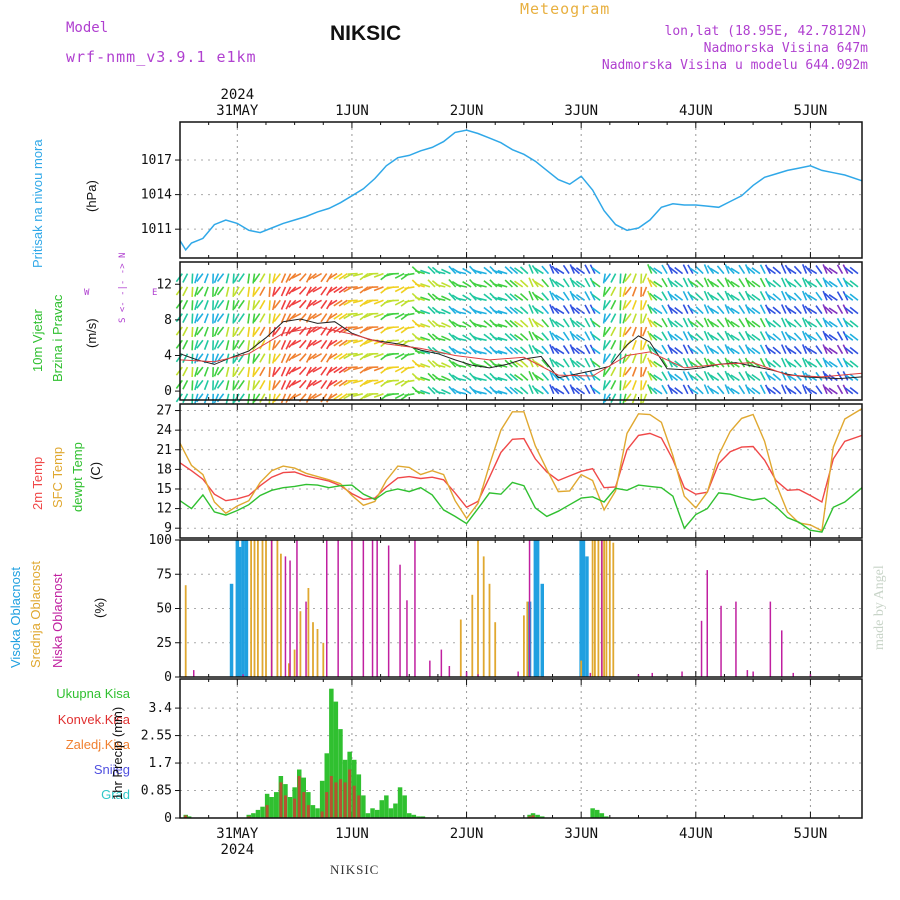 This screenshot has height=900, width=900. I want to click on panel-frame, so click(521, 190).